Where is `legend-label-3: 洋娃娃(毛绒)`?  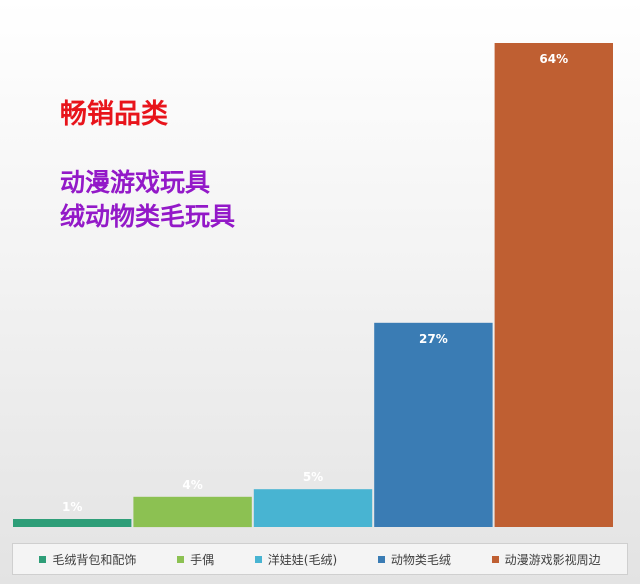
legend-label-3: 洋娃娃(毛绒) is located at coordinates (302, 559).